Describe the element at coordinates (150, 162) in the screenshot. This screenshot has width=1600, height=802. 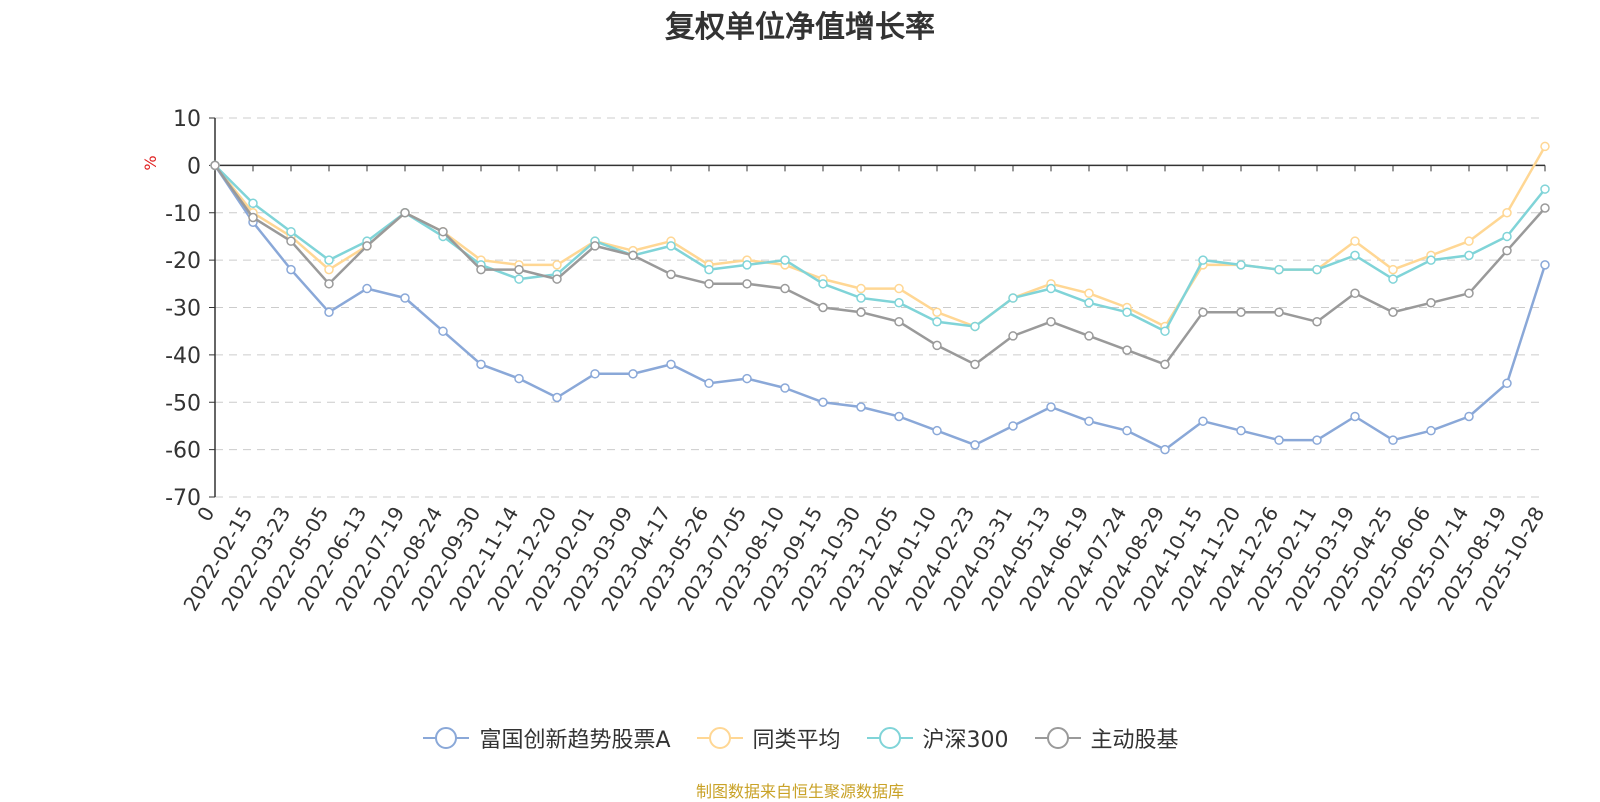
I see `y-axis-unit: %` at that location.